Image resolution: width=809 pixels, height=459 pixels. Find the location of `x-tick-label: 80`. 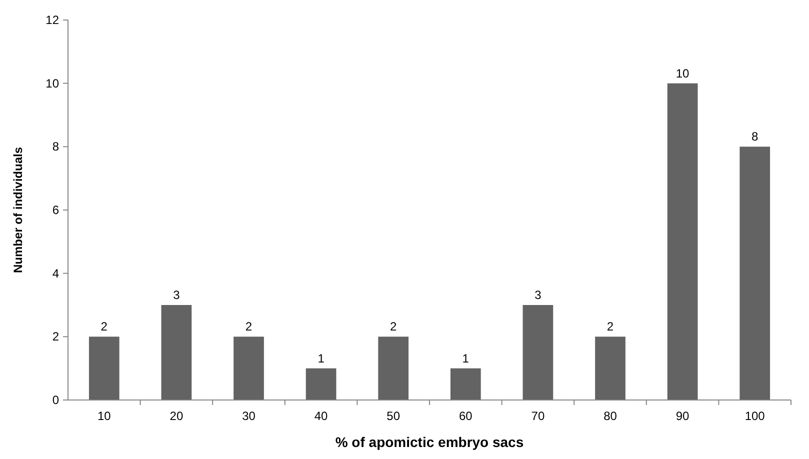

x-tick-label: 80 is located at coordinates (611, 416).